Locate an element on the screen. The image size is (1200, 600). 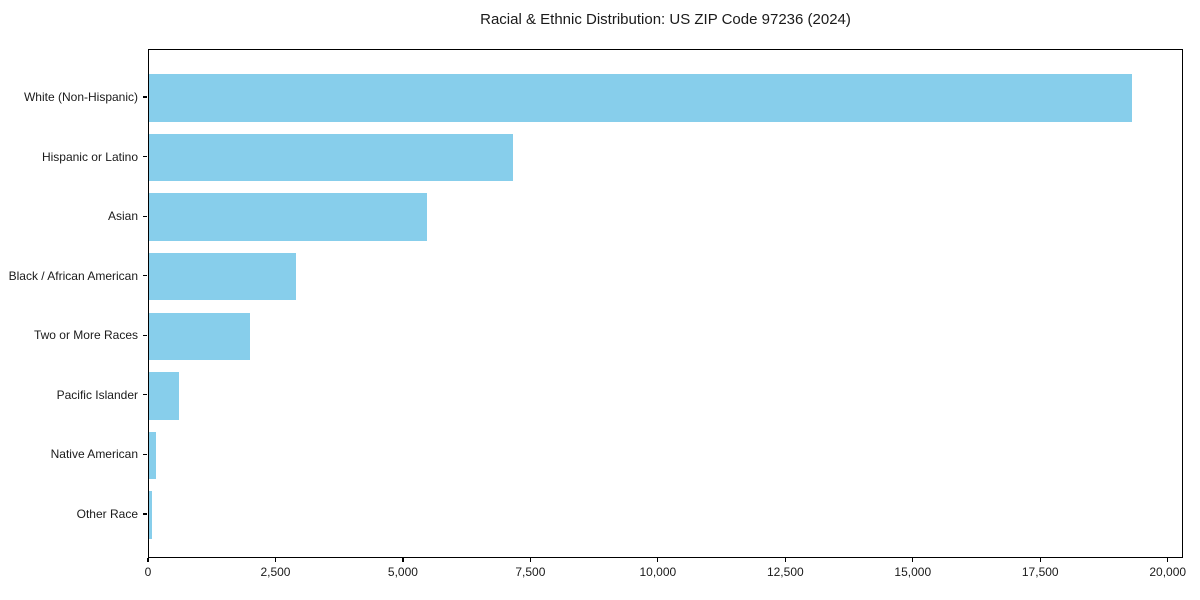
bar-white-non-hispanic is located at coordinates (640, 98).